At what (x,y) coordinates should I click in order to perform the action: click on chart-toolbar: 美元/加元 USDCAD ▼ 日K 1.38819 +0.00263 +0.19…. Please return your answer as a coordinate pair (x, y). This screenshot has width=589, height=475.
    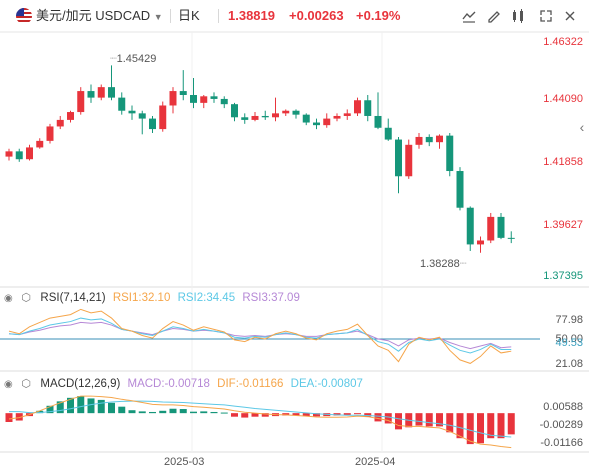
    Looking at the image, I should click on (294, 16).